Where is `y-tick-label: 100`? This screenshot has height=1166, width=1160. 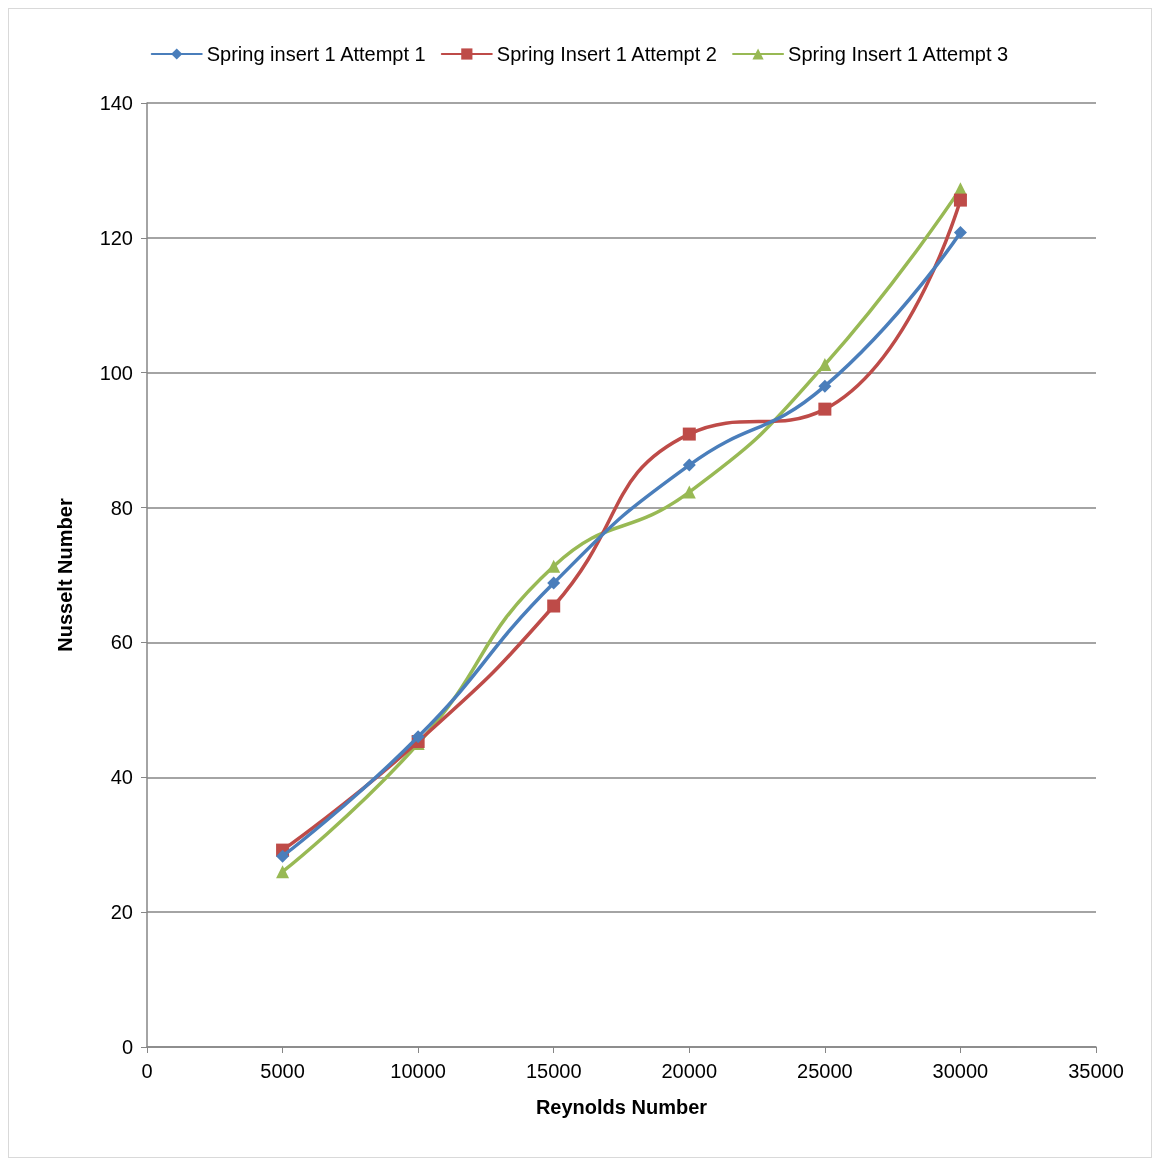
y-tick-label: 100 is located at coordinates (116, 372).